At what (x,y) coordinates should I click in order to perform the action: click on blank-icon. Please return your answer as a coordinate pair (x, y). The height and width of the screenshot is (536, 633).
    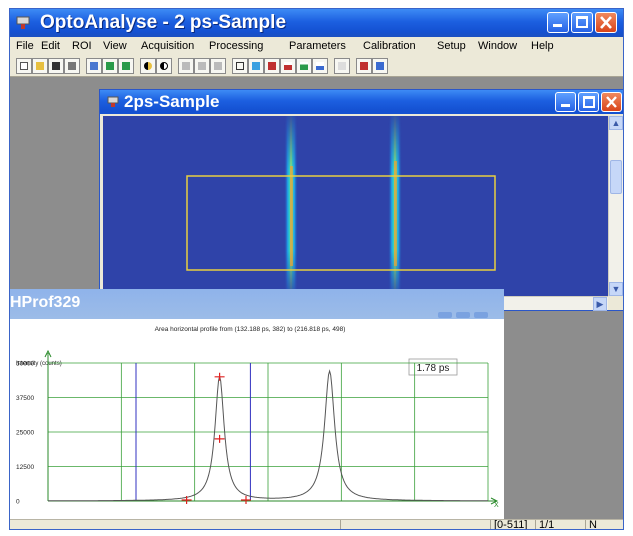
    Looking at the image, I should click on (342, 66).